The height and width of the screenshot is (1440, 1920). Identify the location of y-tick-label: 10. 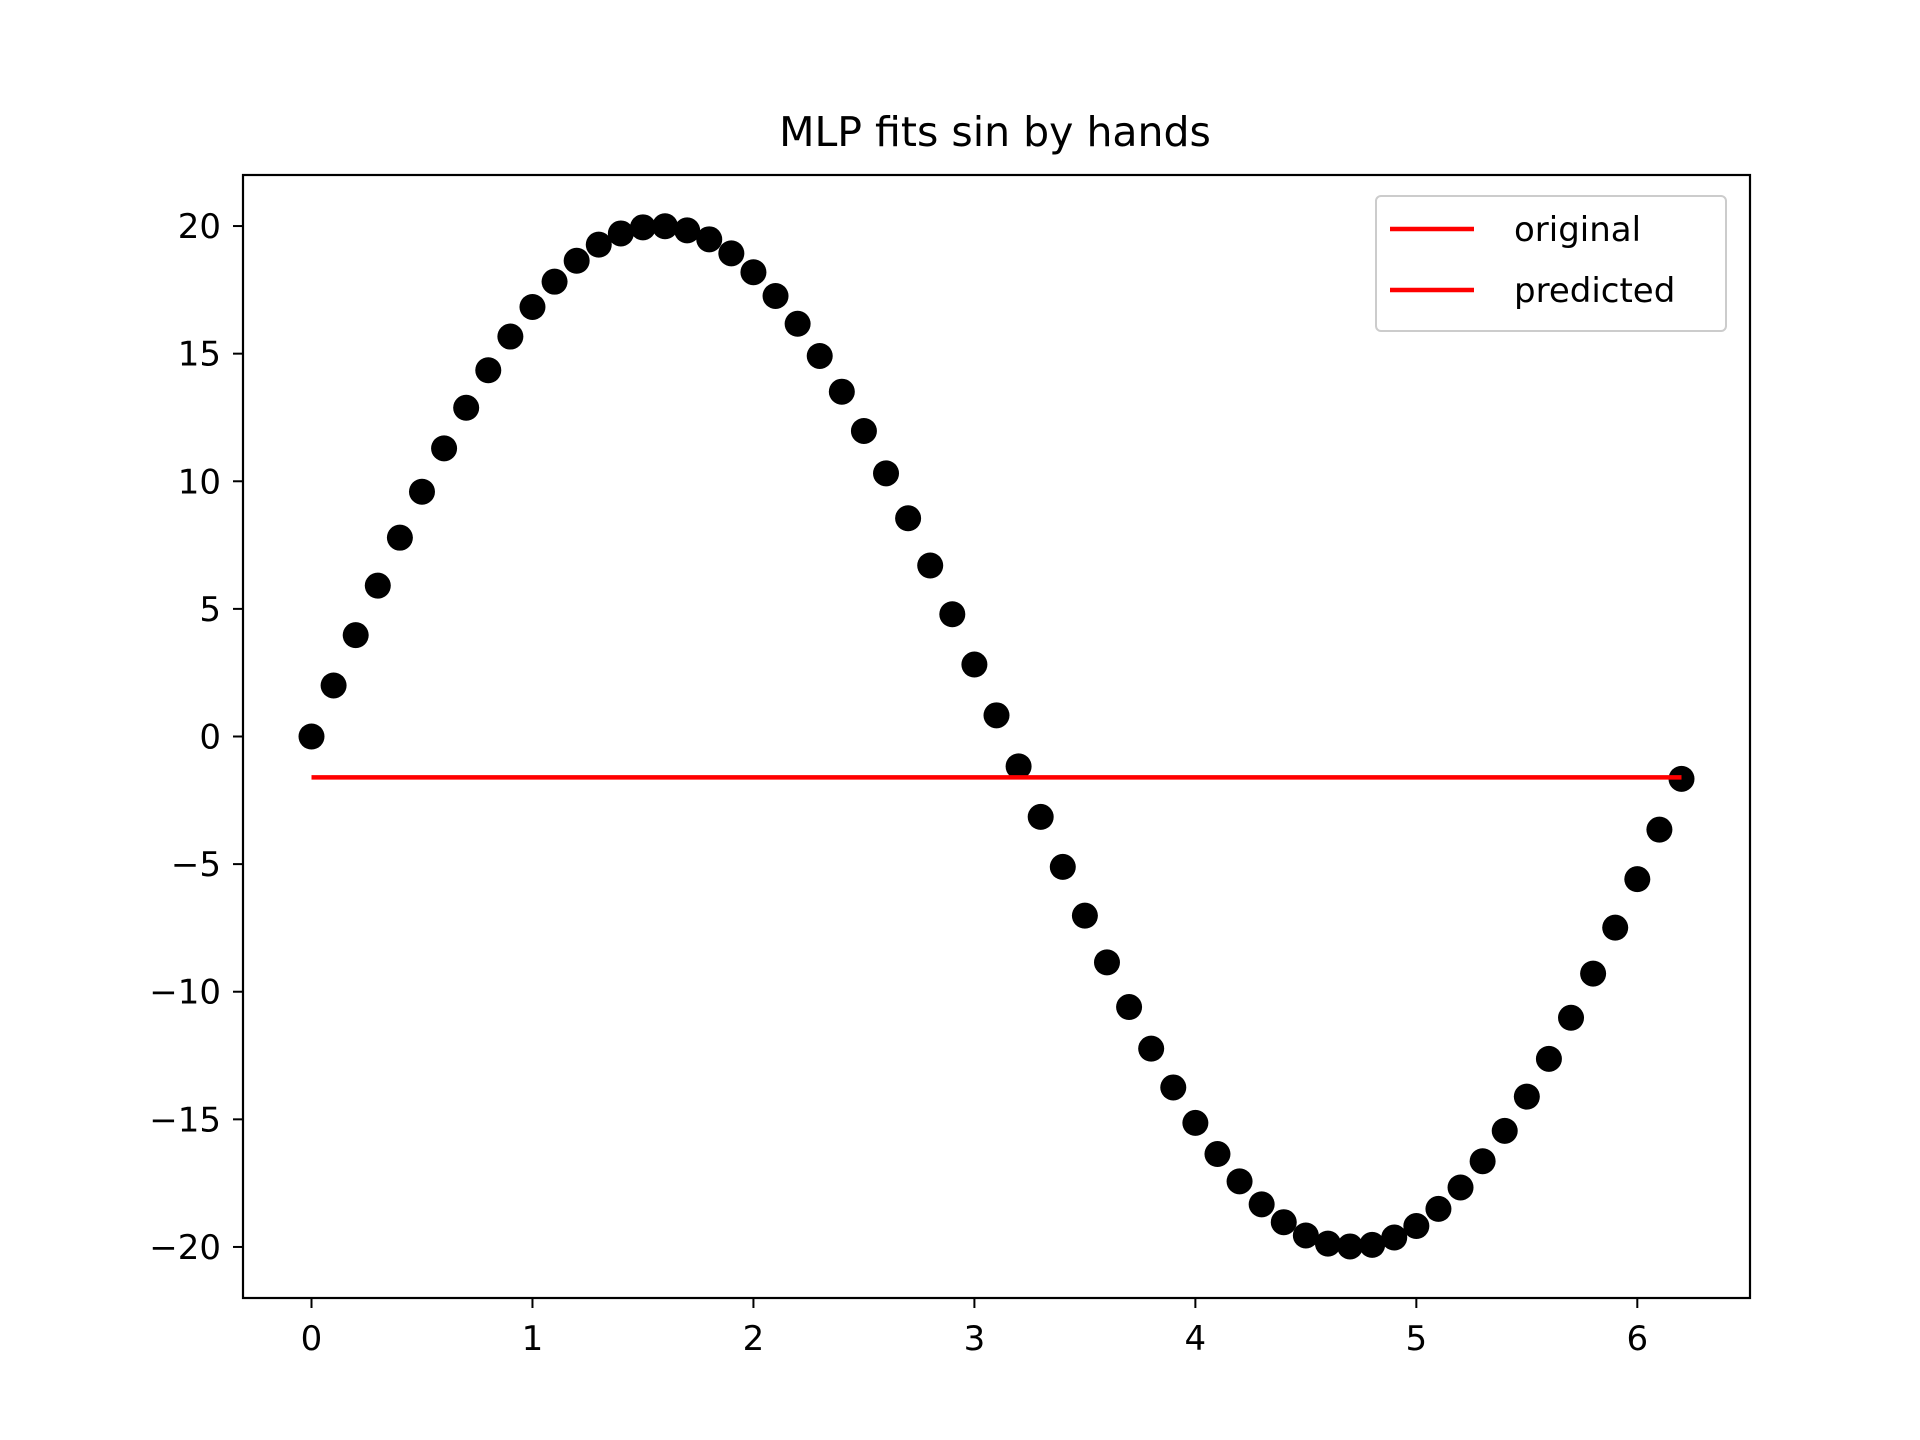
(199, 482).